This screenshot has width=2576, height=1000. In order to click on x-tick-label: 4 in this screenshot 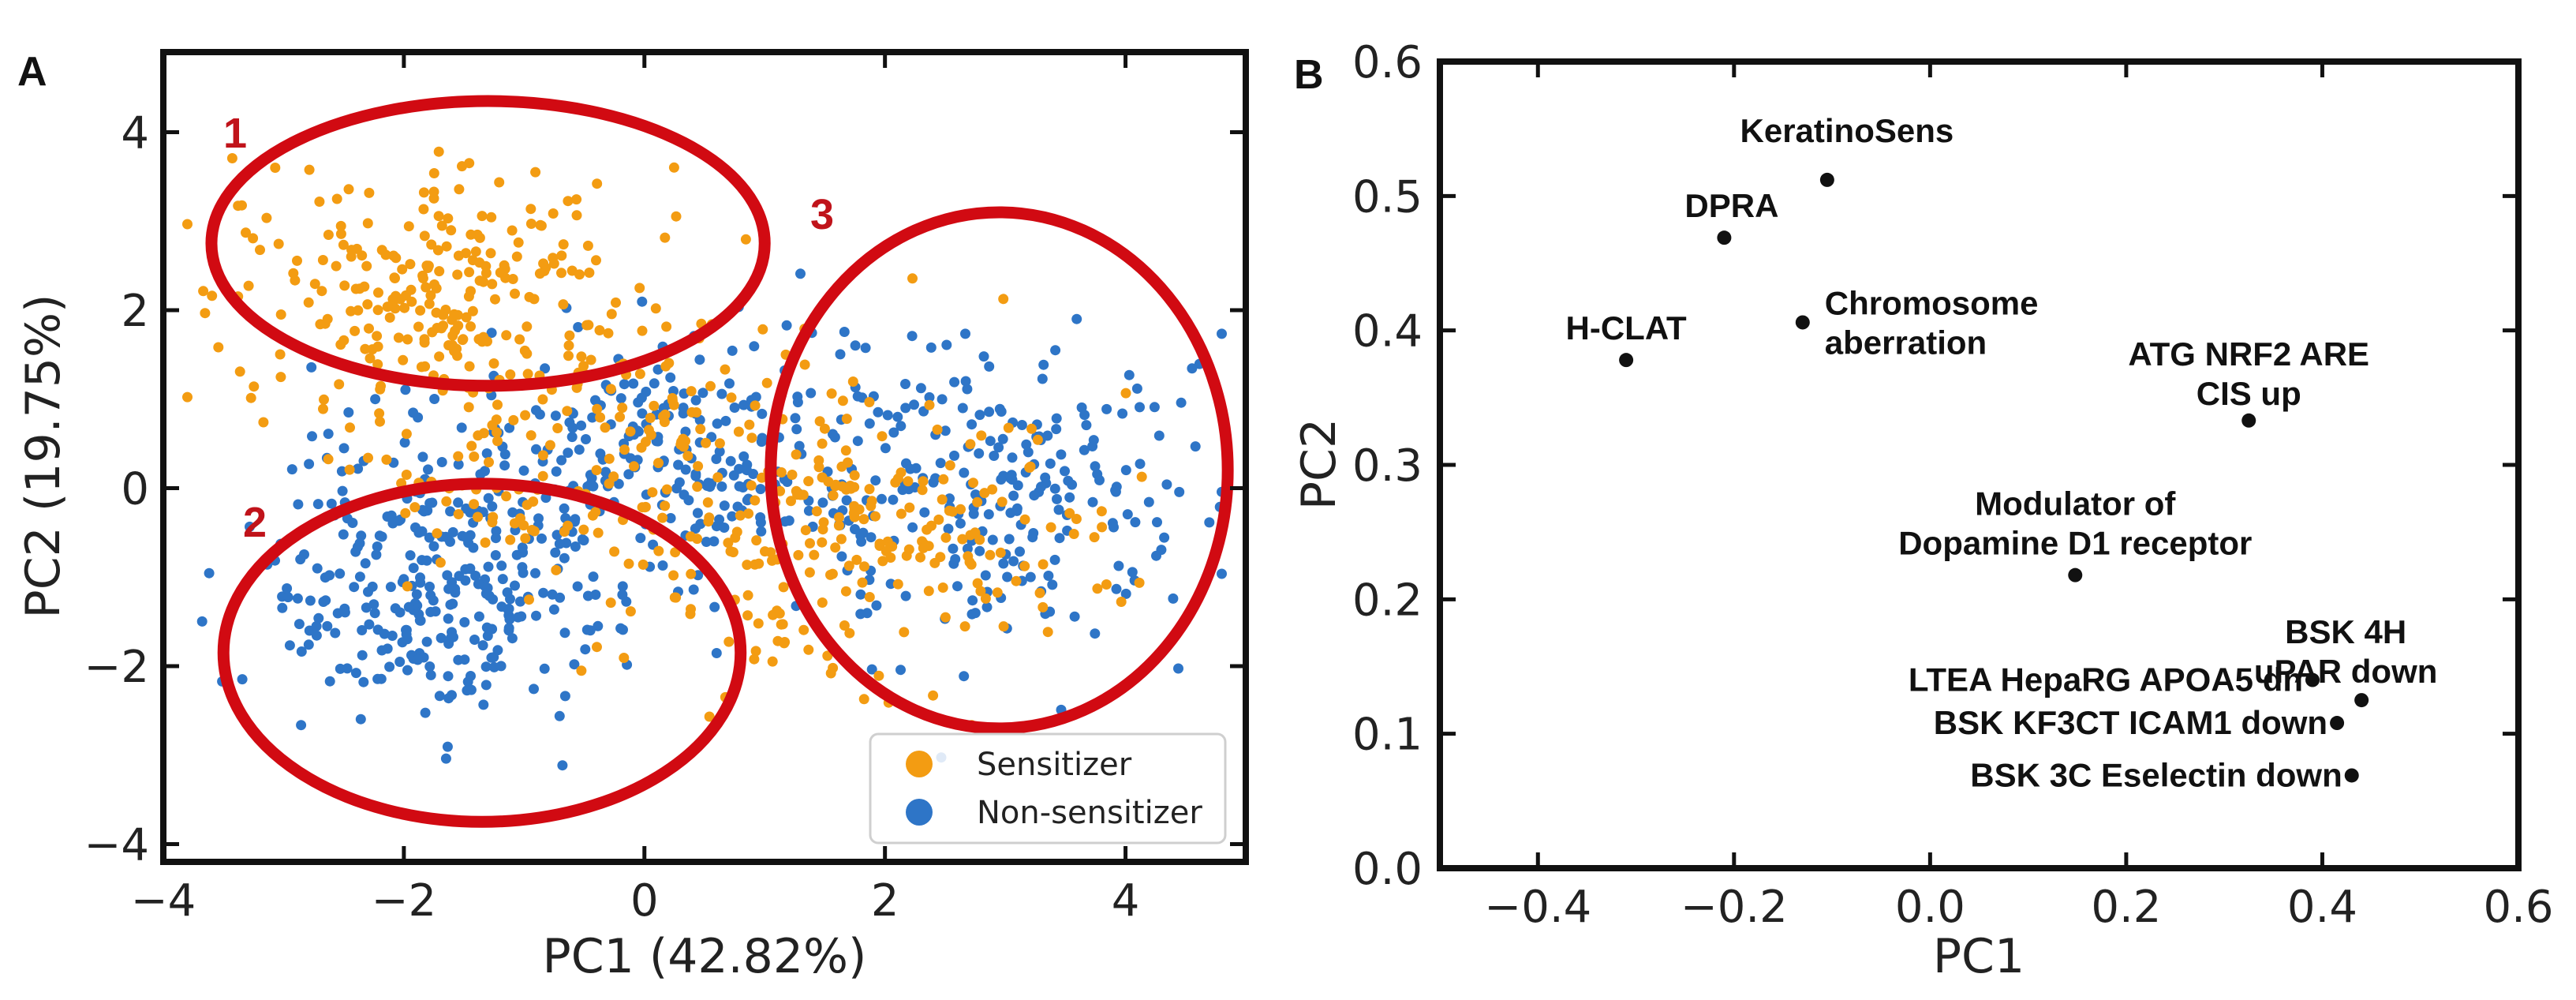, I will do `click(1126, 901)`.